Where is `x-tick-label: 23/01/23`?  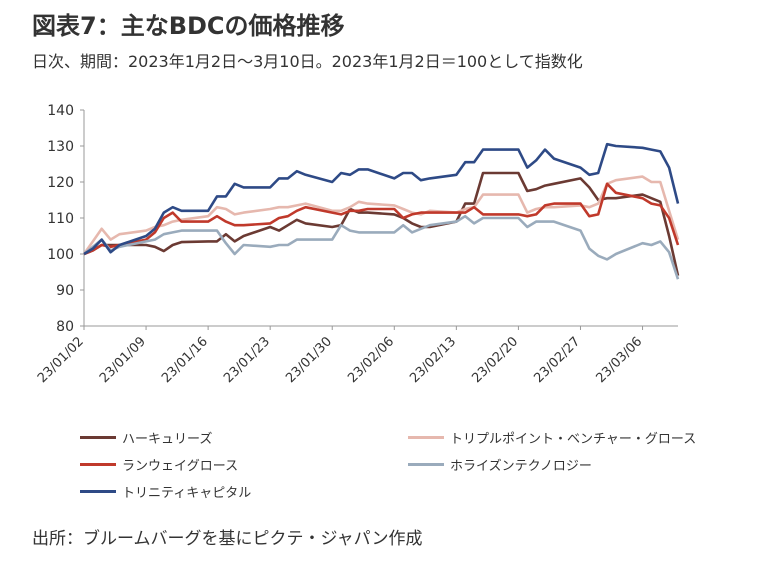
x-tick-label: 23/01/23 is located at coordinates (247, 360).